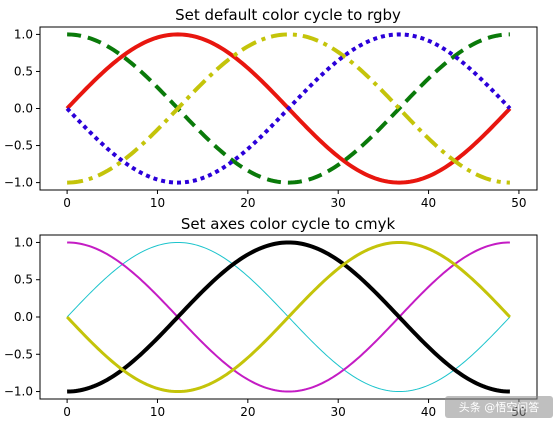  What do you see at coordinates (288, 15) in the screenshot?
I see `top-chart-title: Set default color cycle to rgby` at bounding box center [288, 15].